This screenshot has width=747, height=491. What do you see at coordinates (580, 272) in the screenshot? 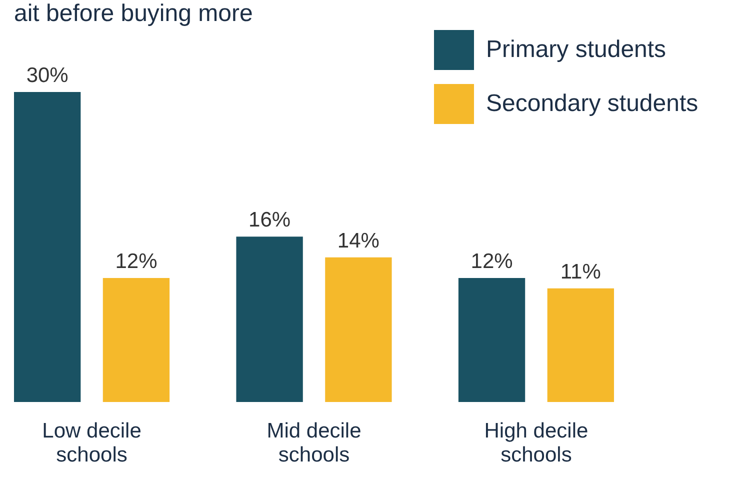
I see `data-label: 11%` at bounding box center [580, 272].